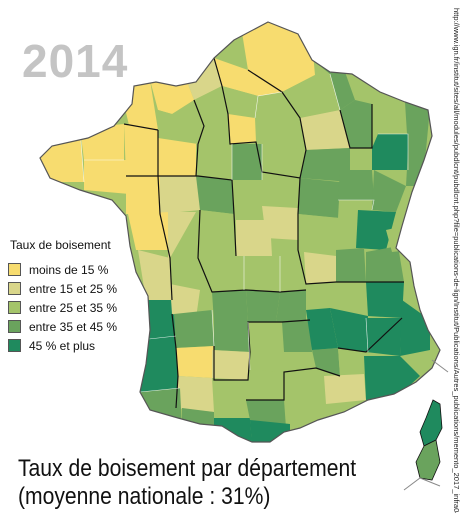 Image resolution: width=471 pixels, height=520 pixels. I want to click on dept-hautes-alpes, so click(385, 300).